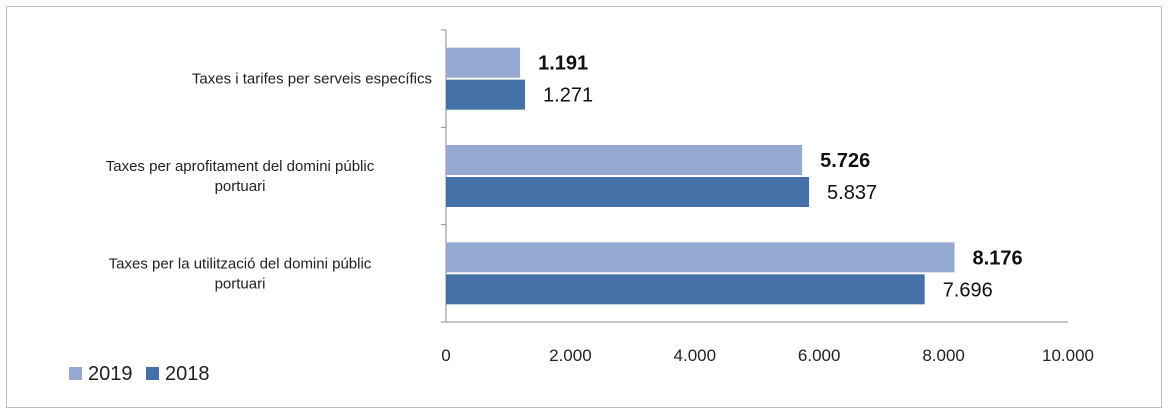 This screenshot has width=1169, height=415. Describe the element at coordinates (570, 355) in the screenshot. I see `x-tick-label: 2.000` at that location.